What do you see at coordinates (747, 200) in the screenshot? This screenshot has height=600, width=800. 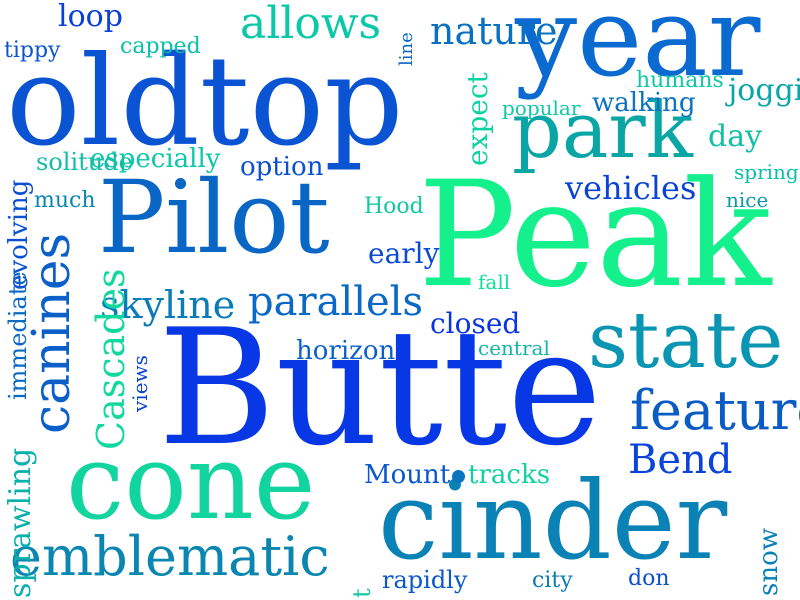 I see `word-mount: nice` at bounding box center [747, 200].